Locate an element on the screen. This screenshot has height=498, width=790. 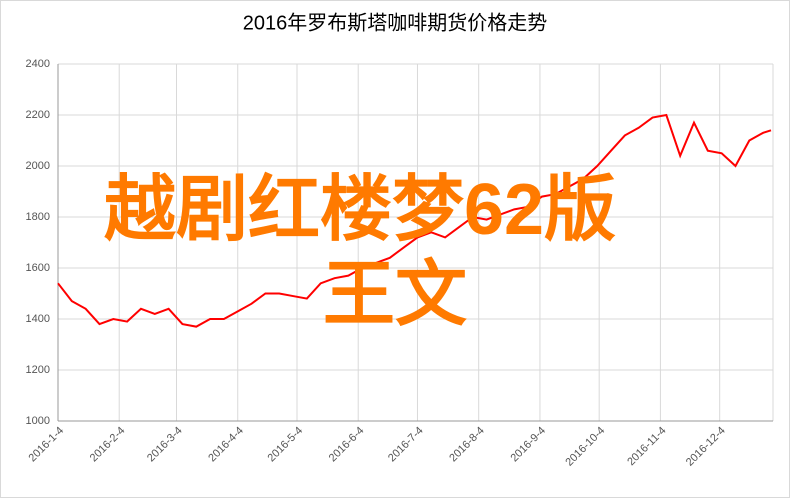
y-tick-label: 1800 is located at coordinates (38, 217).